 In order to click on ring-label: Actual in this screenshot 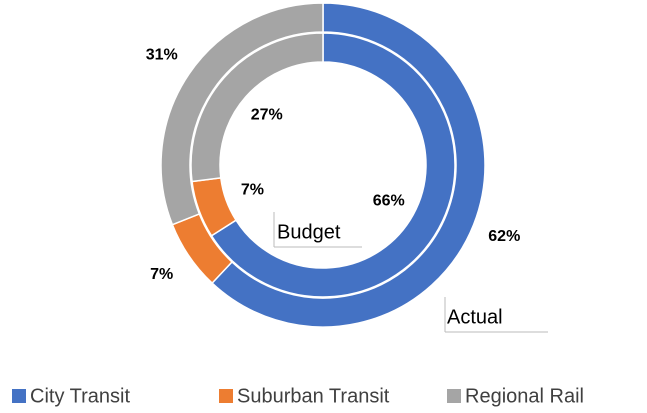, I will do `click(475, 317)`.